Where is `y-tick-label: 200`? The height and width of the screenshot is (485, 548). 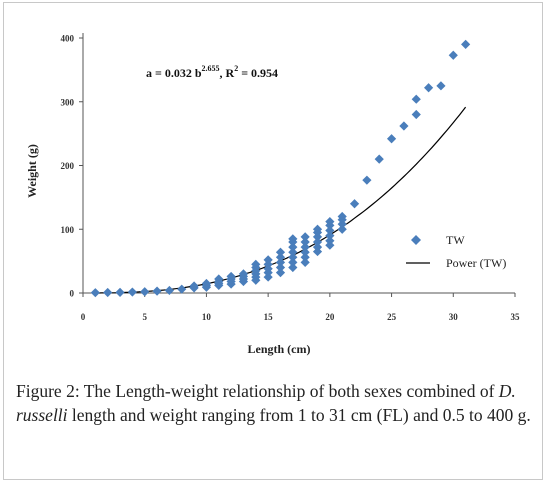
y-tick-label: 200 is located at coordinates (68, 166).